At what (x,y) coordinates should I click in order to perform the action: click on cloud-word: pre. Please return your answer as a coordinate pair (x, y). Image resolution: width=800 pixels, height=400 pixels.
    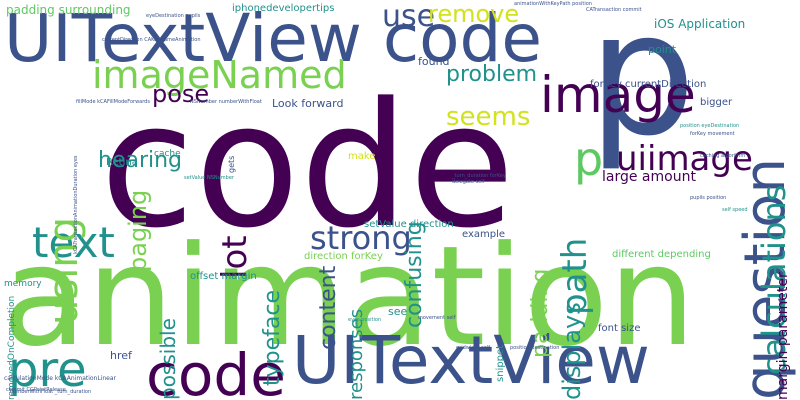
    Looking at the image, I should click on (47, 370).